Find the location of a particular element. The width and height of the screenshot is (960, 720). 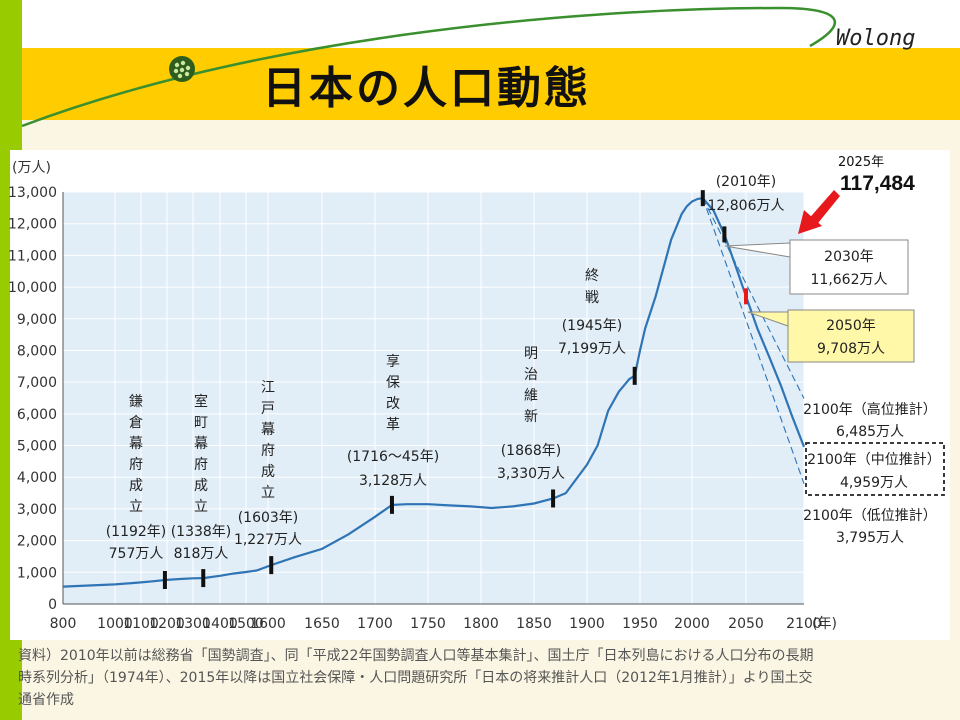

y-tick-label: 0 is located at coordinates (52, 605).